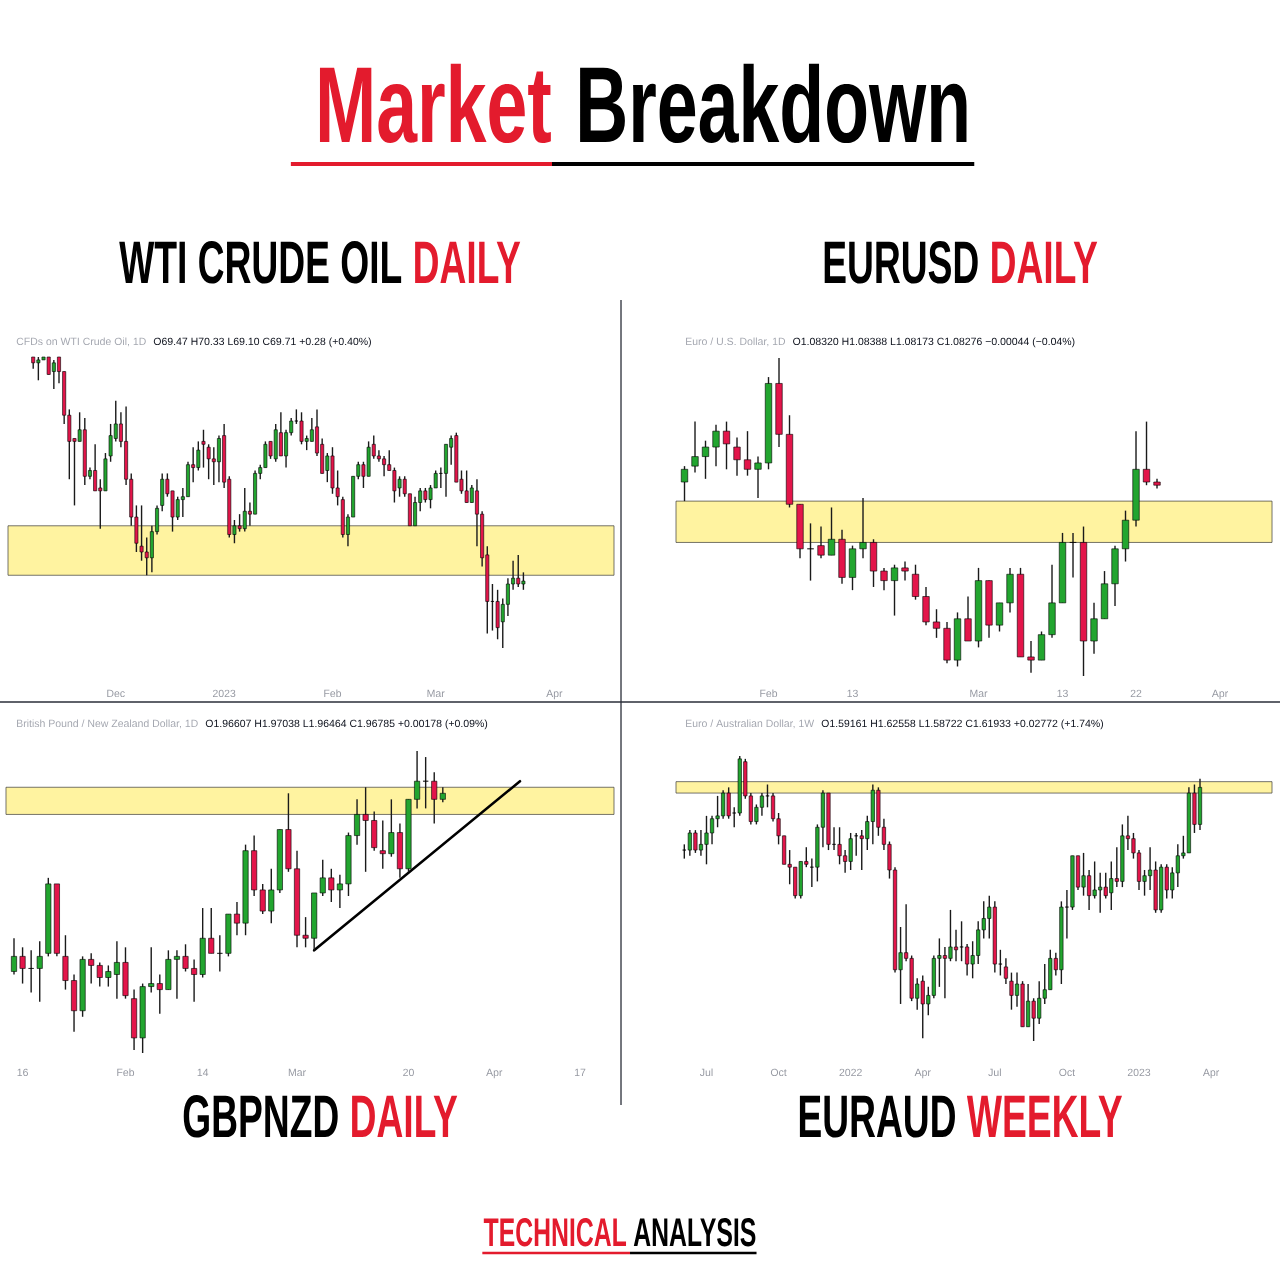 Image resolution: width=1280 pixels, height=1280 pixels. I want to click on text: DAILY, so click(405, 1116).